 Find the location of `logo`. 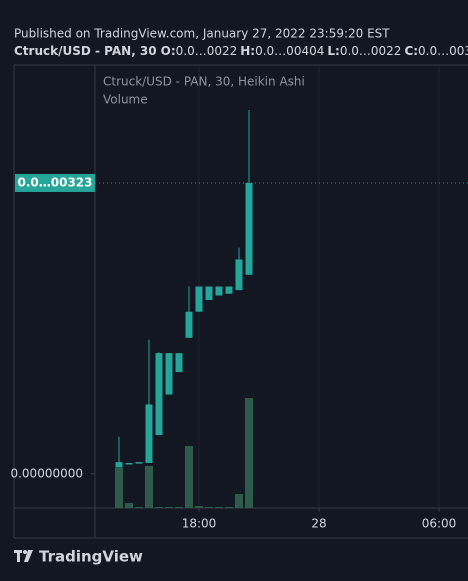

logo is located at coordinates (23, 556).